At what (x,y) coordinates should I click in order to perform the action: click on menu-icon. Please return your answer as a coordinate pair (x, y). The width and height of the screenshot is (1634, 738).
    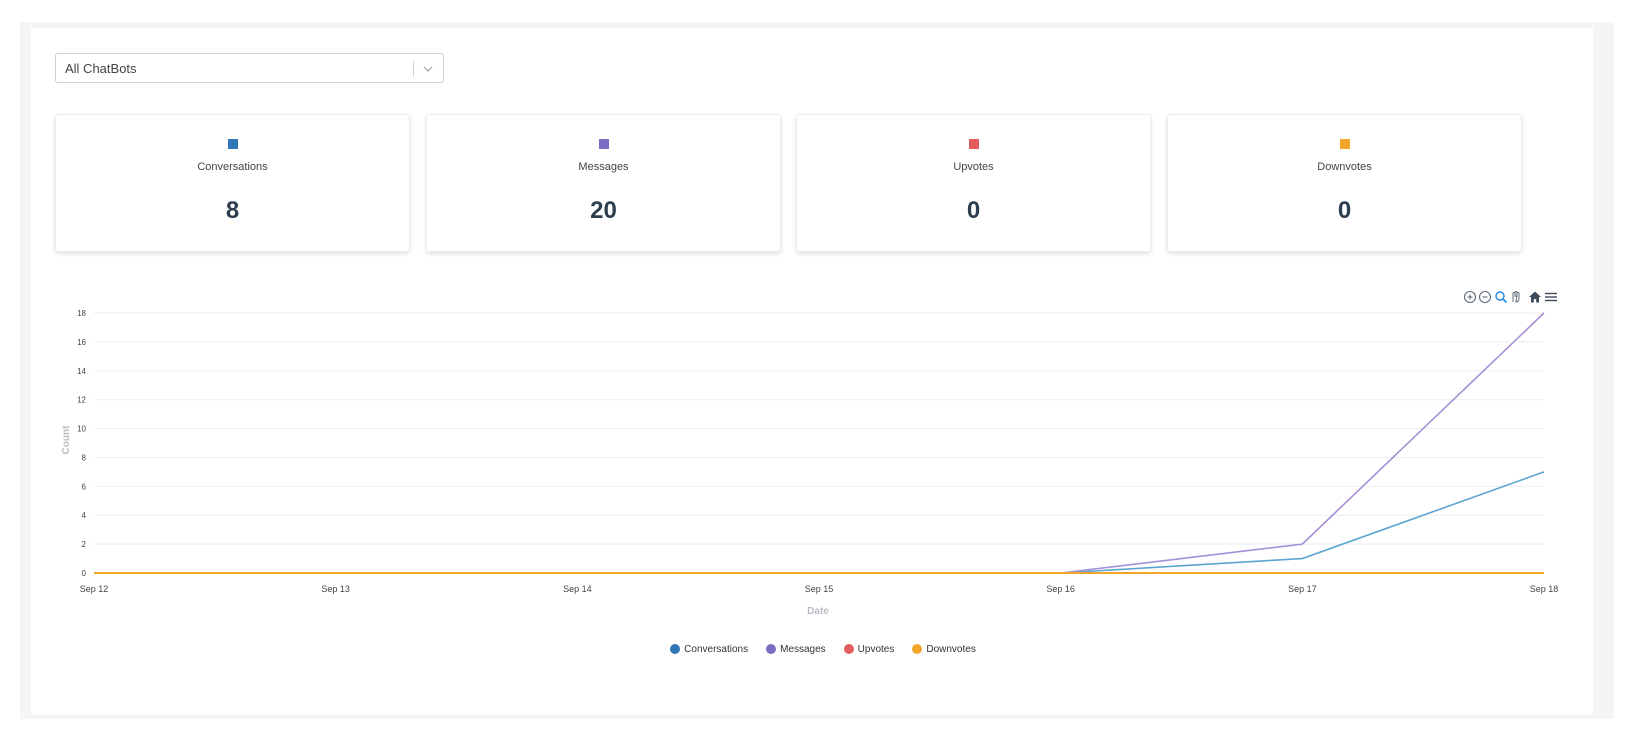
    Looking at the image, I should click on (1551, 298).